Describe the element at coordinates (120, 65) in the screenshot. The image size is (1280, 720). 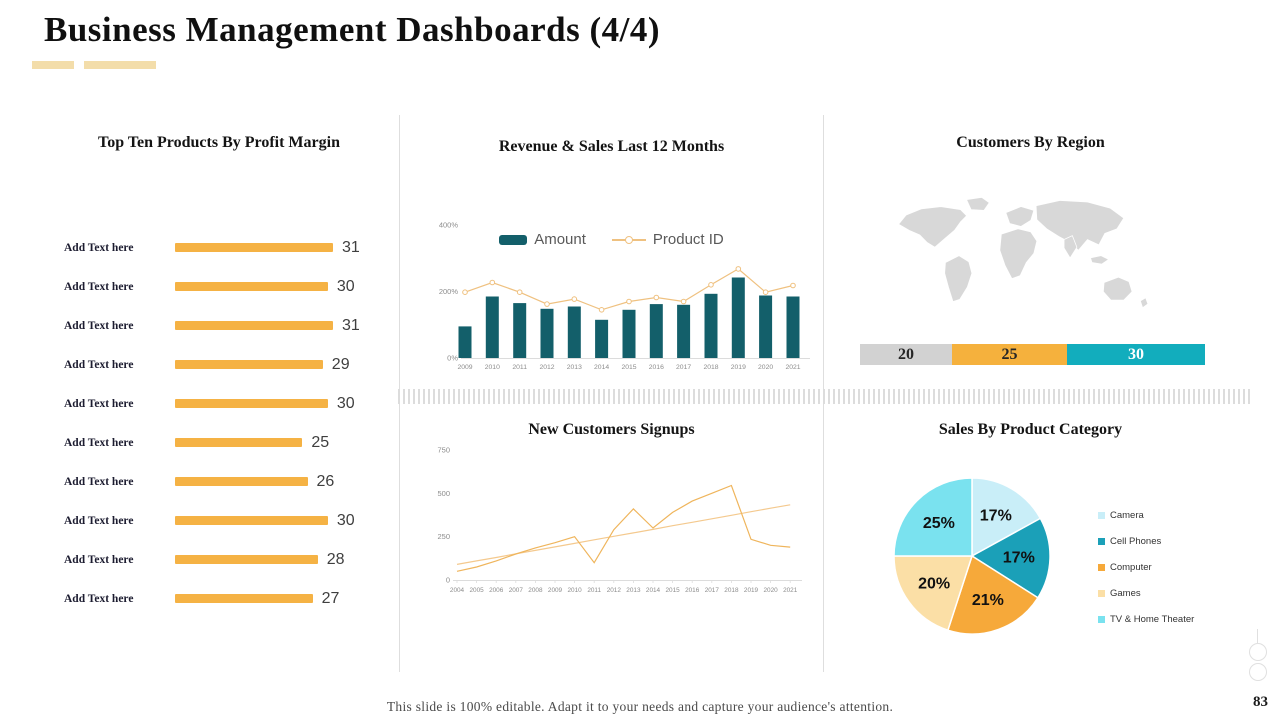
I see `title-underline-long` at that location.